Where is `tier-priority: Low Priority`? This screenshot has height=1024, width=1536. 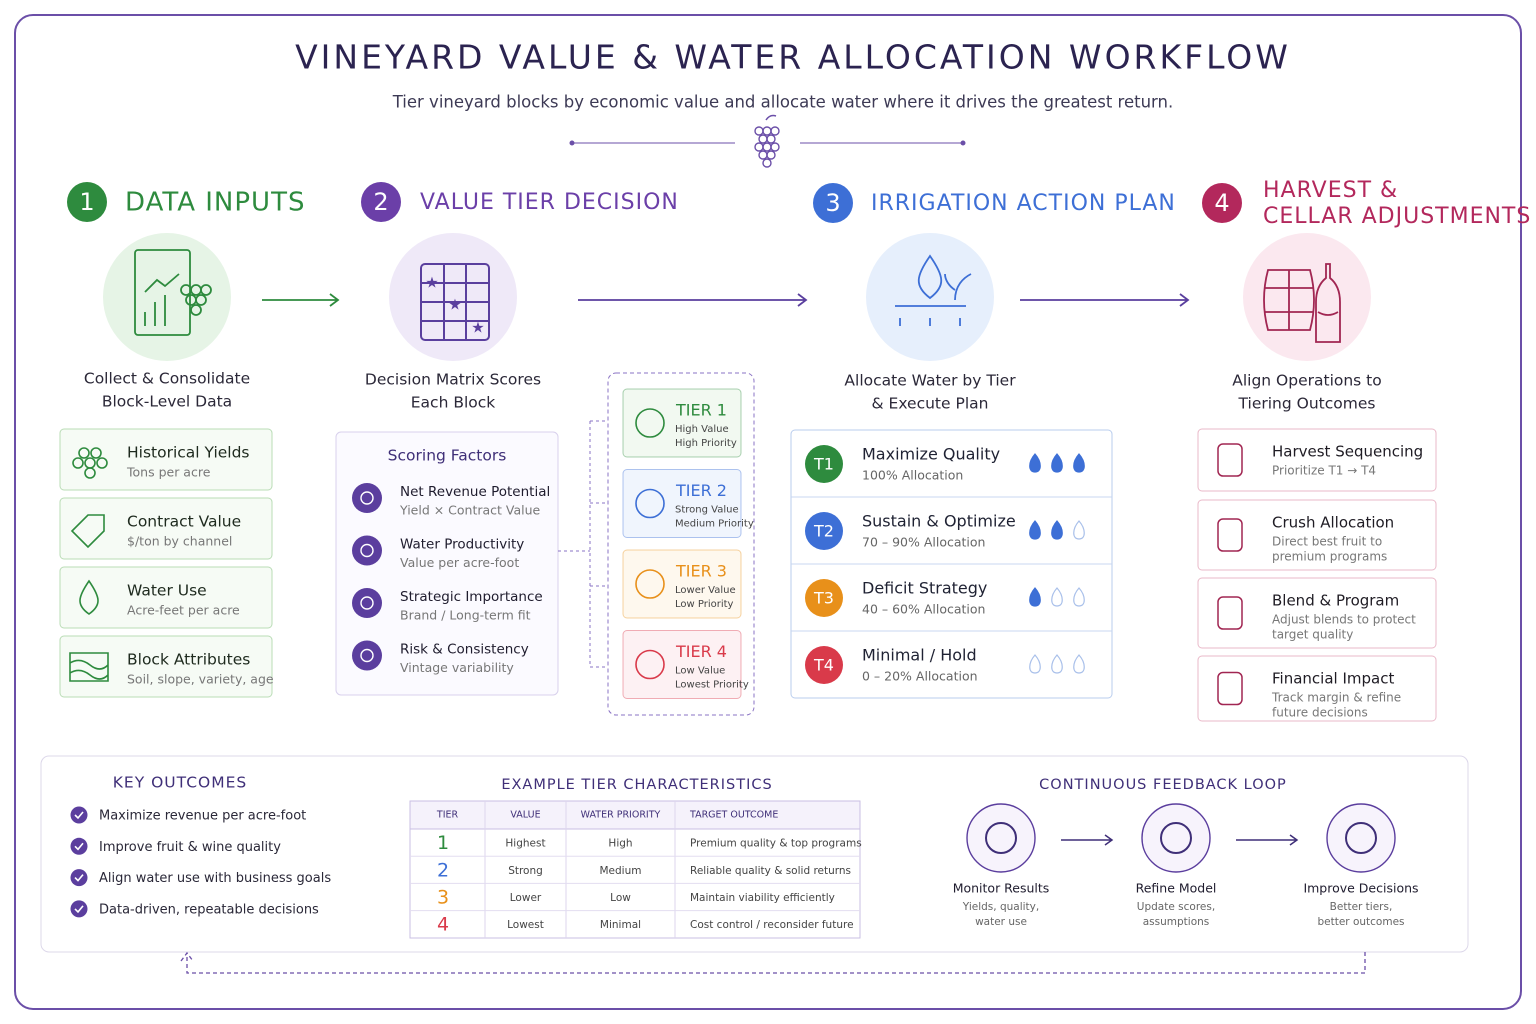
tier-priority: Low Priority is located at coordinates (704, 604).